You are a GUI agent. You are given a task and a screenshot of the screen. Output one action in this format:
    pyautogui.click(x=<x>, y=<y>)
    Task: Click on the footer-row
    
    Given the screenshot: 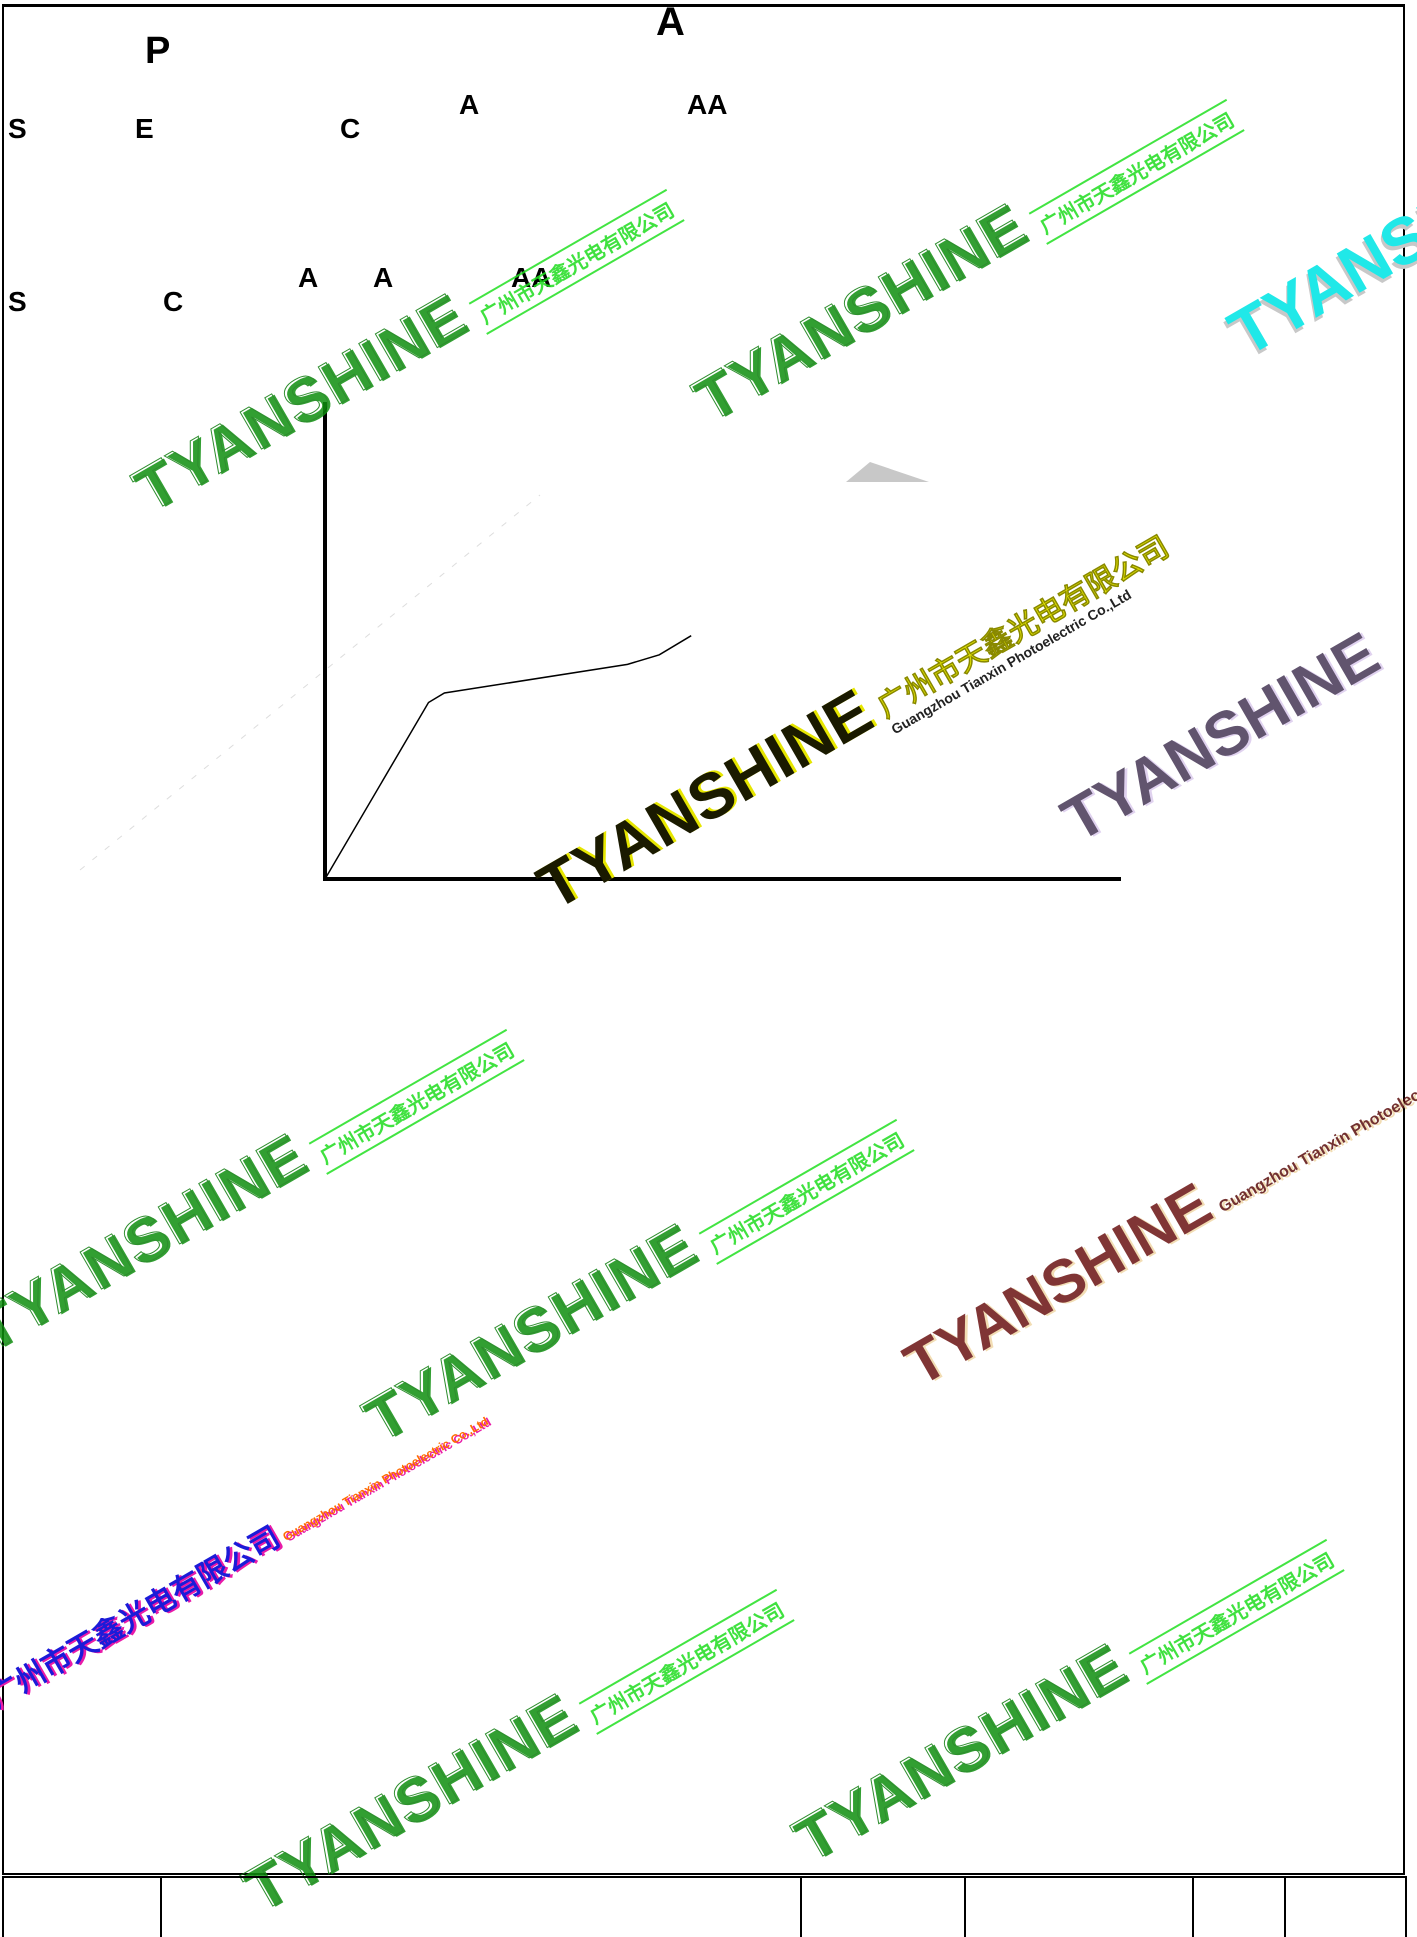 What is the action you would take?
    pyautogui.click(x=704, y=1906)
    